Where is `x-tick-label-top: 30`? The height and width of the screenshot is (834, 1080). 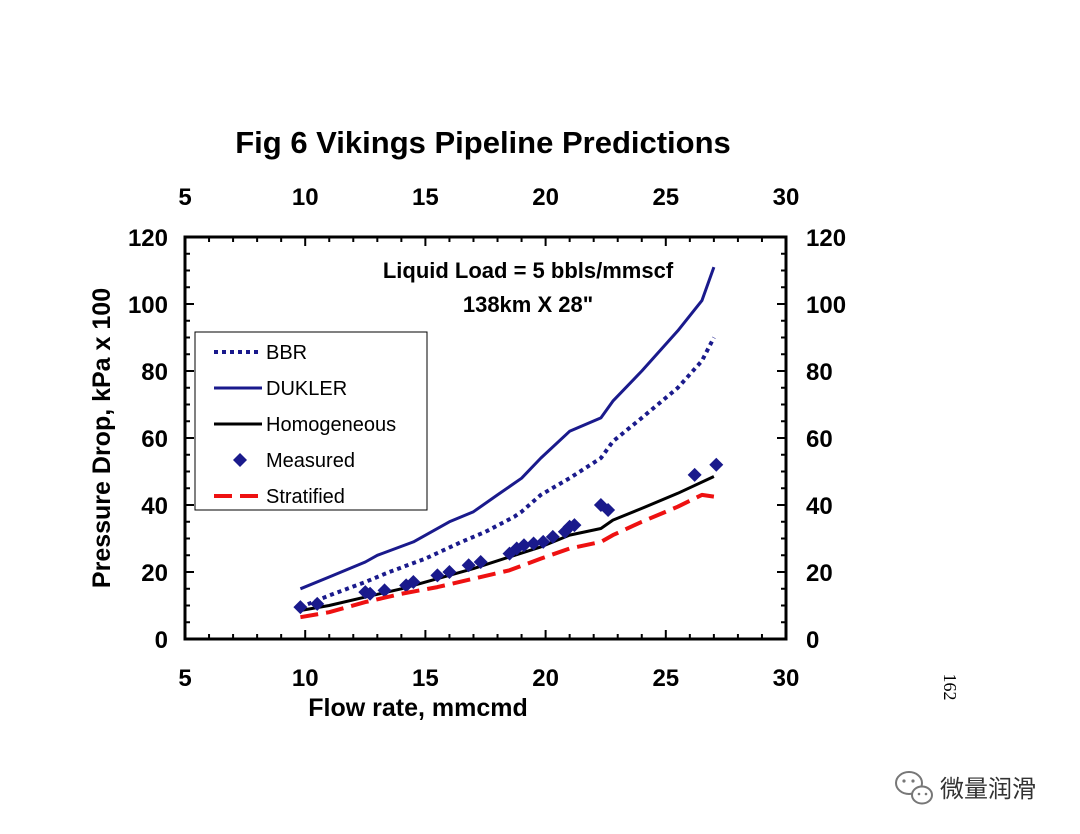
x-tick-label-top: 30 is located at coordinates (786, 197).